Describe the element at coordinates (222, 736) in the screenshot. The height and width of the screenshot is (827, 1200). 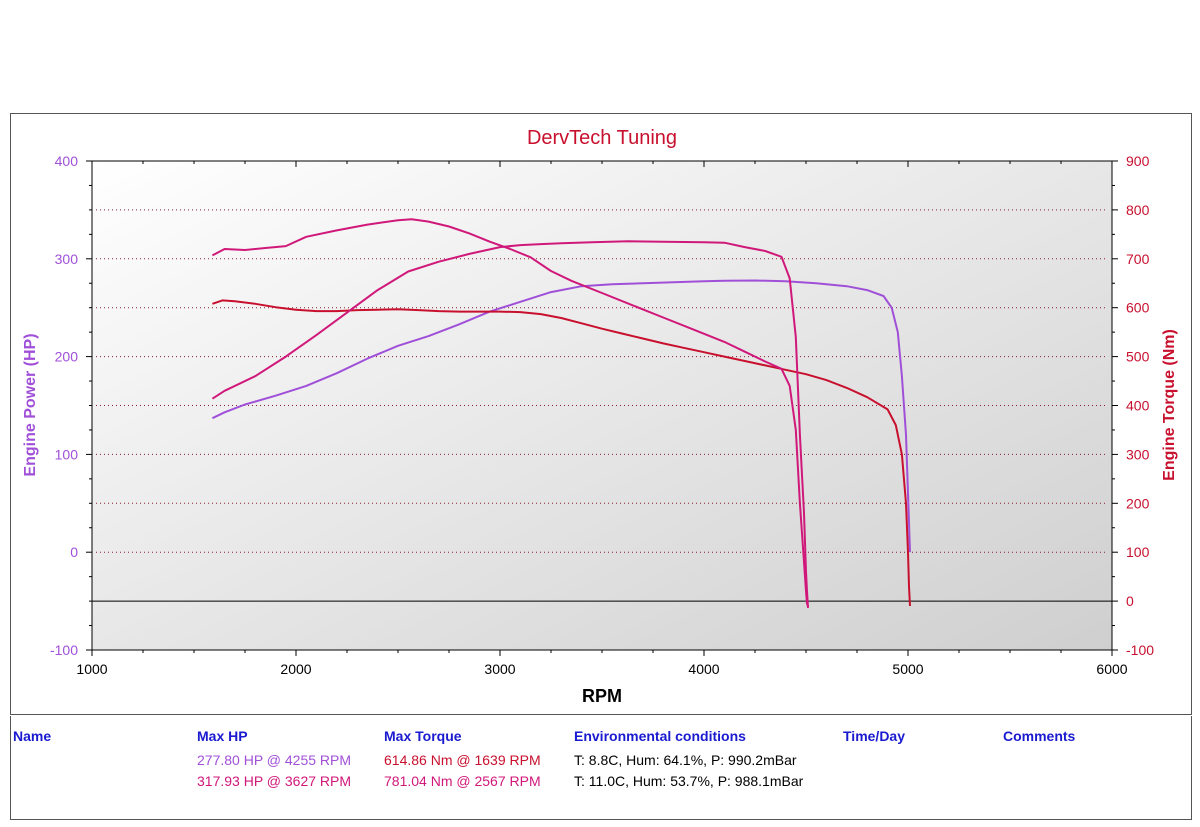
I see `col-header-max-hp: Max HP` at that location.